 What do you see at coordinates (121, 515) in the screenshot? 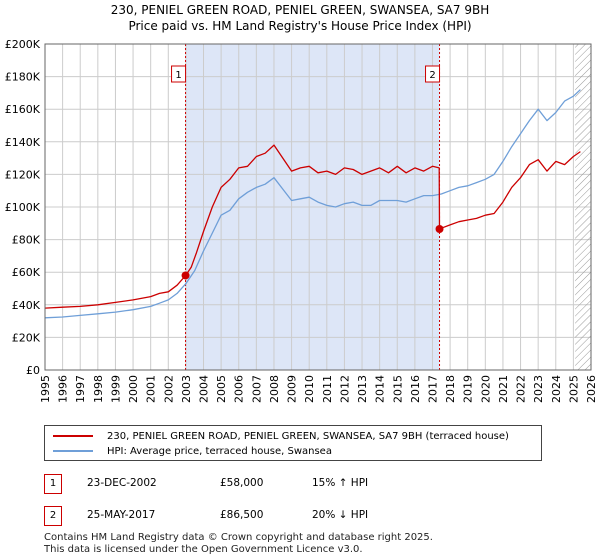
I see `transaction-date: 25-MAY-2017` at bounding box center [121, 515].